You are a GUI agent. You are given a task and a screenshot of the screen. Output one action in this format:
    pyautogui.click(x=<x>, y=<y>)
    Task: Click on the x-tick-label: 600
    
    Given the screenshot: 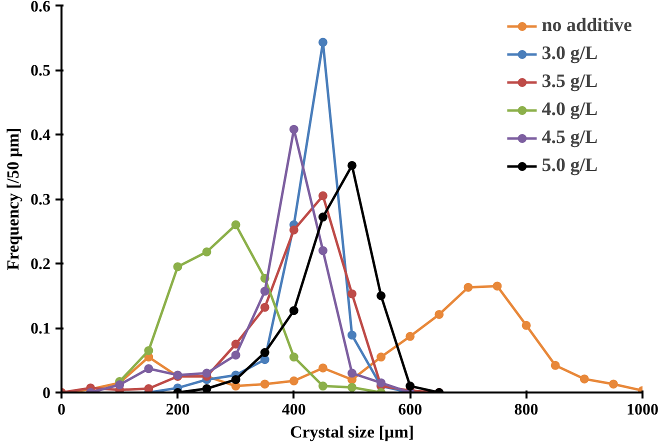 What is the action you would take?
    pyautogui.click(x=410, y=410)
    